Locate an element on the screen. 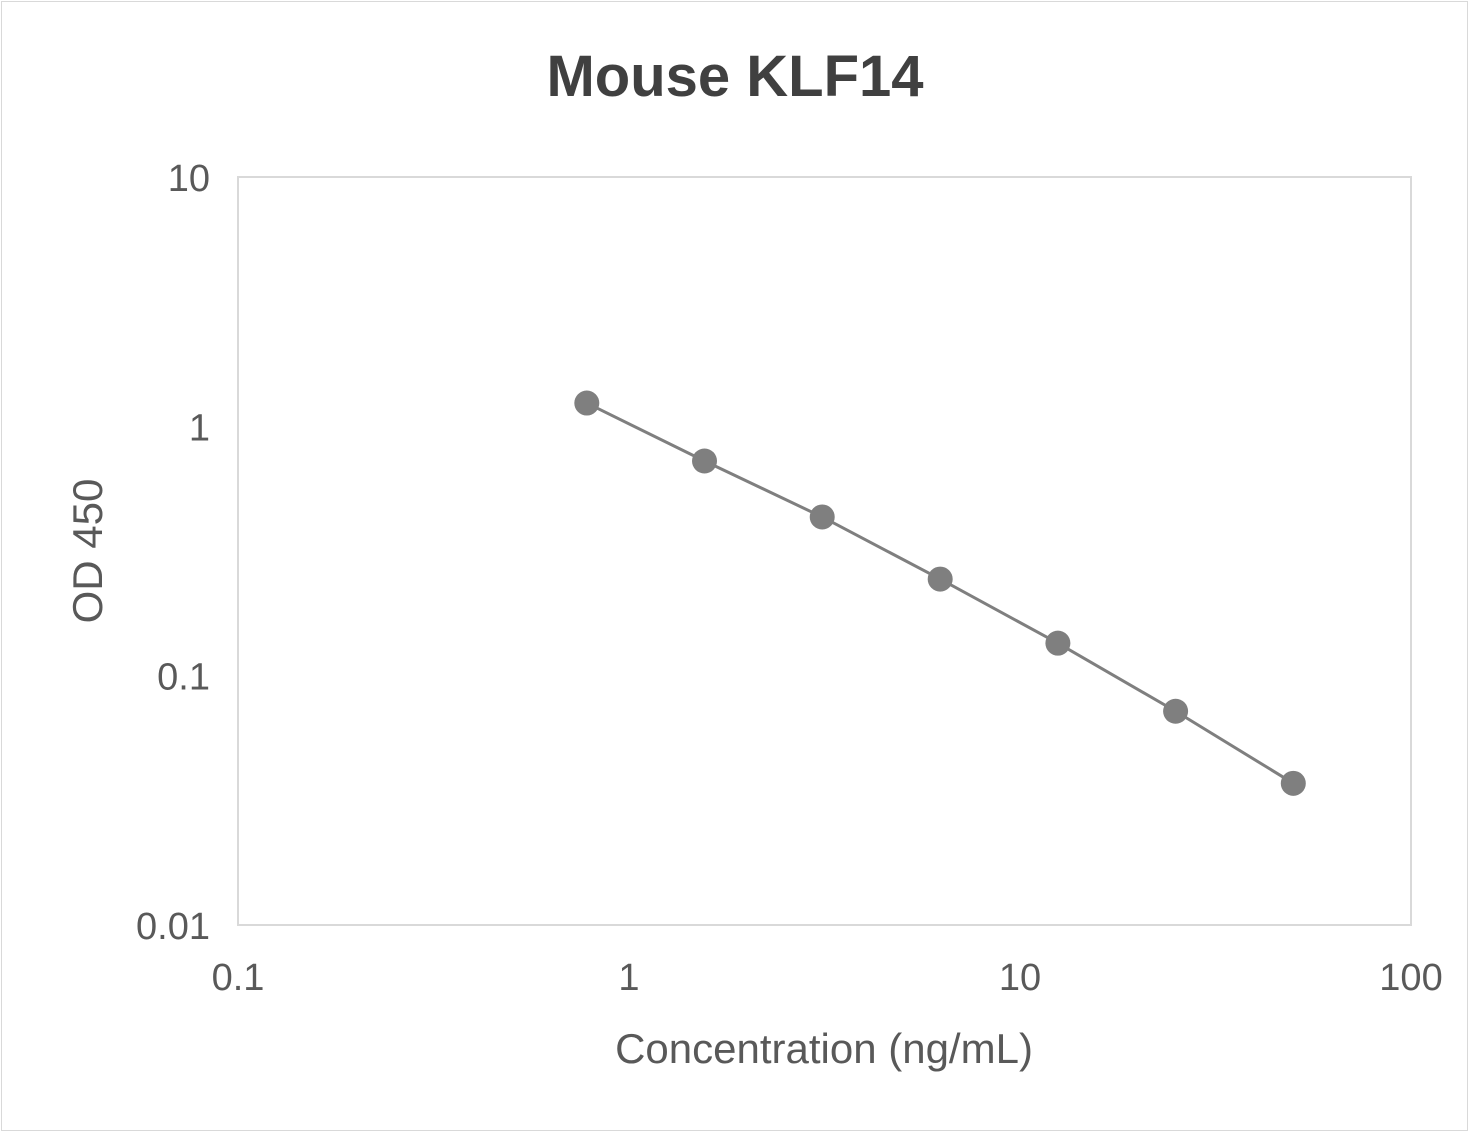 This screenshot has width=1471, height=1134. x-tick-label: 100 is located at coordinates (1410, 978).